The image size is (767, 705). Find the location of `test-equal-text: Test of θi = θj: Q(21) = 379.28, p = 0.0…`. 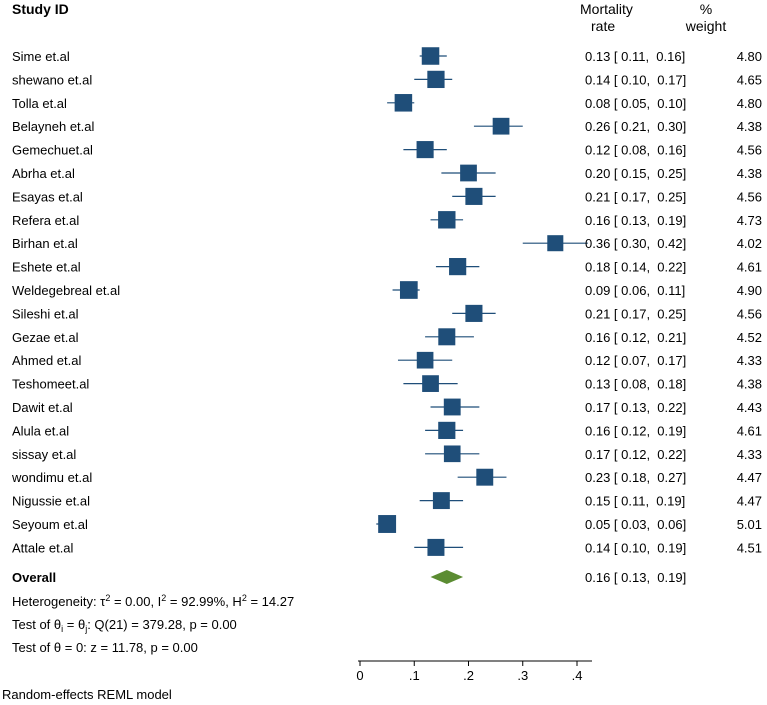

test-equal-text: Test of θi = θj: Q(21) = 379.28, p = 0.0… is located at coordinates (124, 625).